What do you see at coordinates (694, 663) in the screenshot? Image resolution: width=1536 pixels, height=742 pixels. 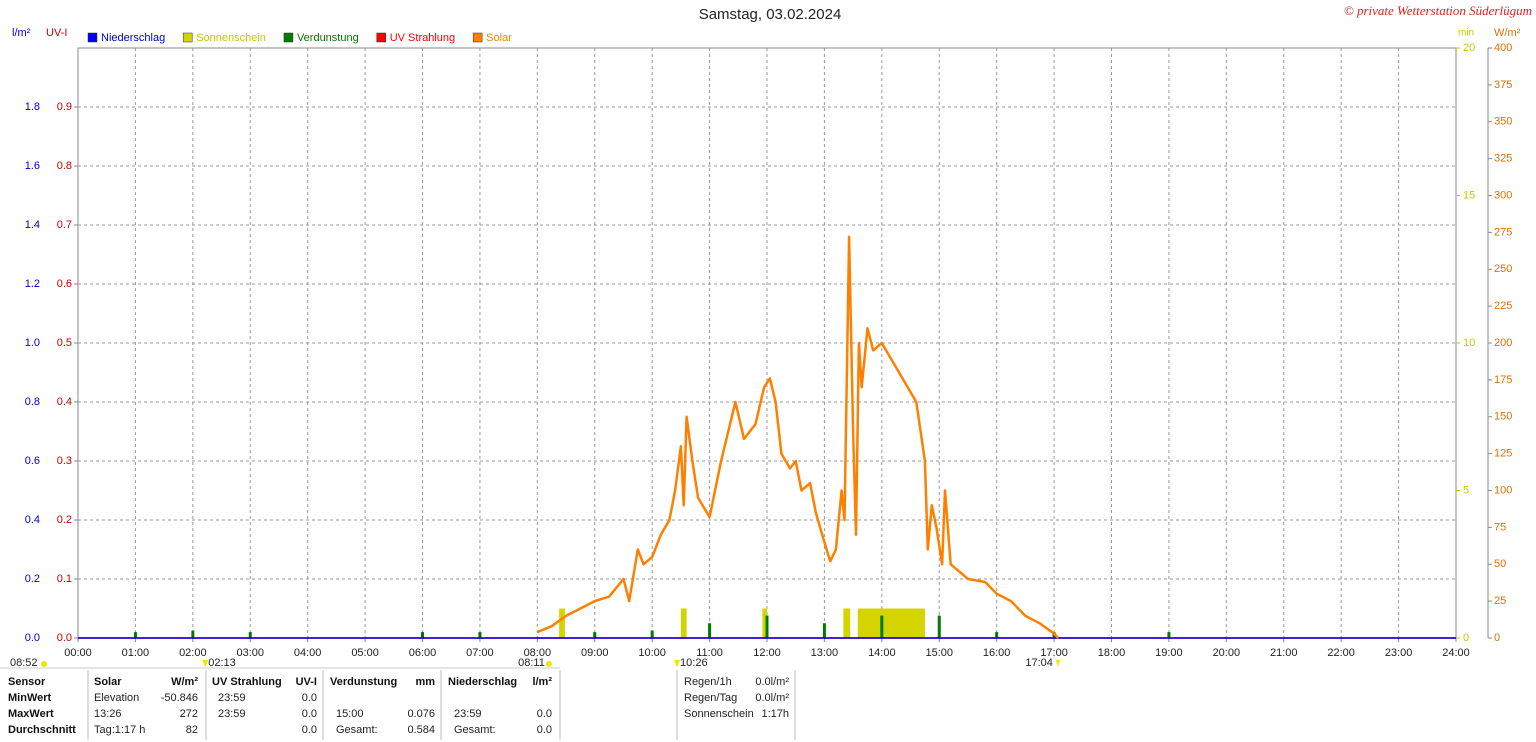 I see `annotation: 10:26` at bounding box center [694, 663].